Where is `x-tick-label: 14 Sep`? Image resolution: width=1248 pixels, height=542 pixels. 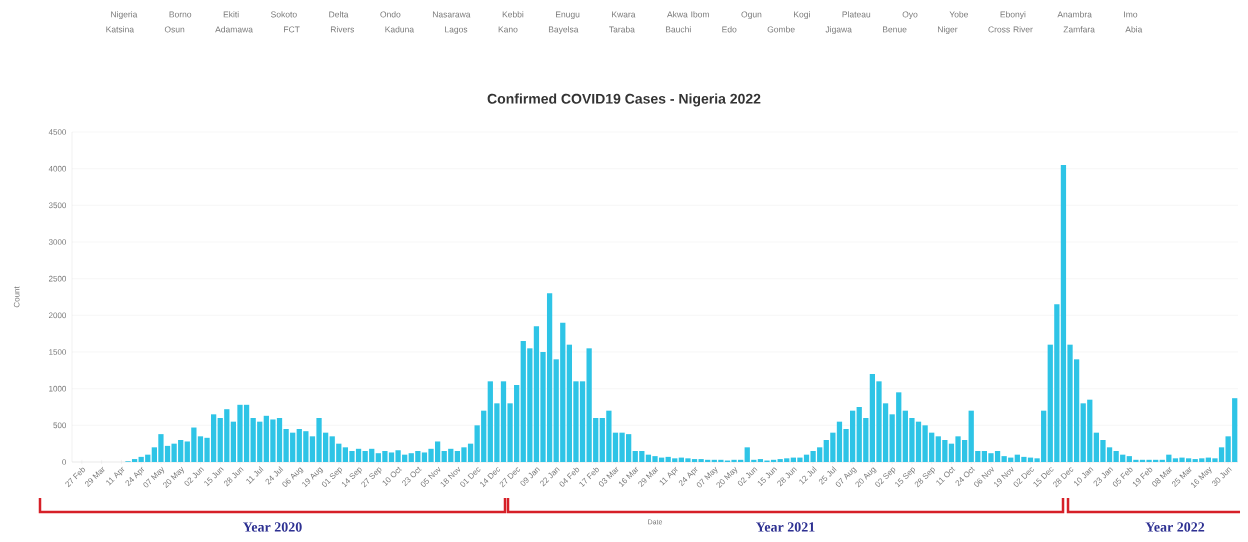
x-tick-label: 14 Sep is located at coordinates (351, 477).